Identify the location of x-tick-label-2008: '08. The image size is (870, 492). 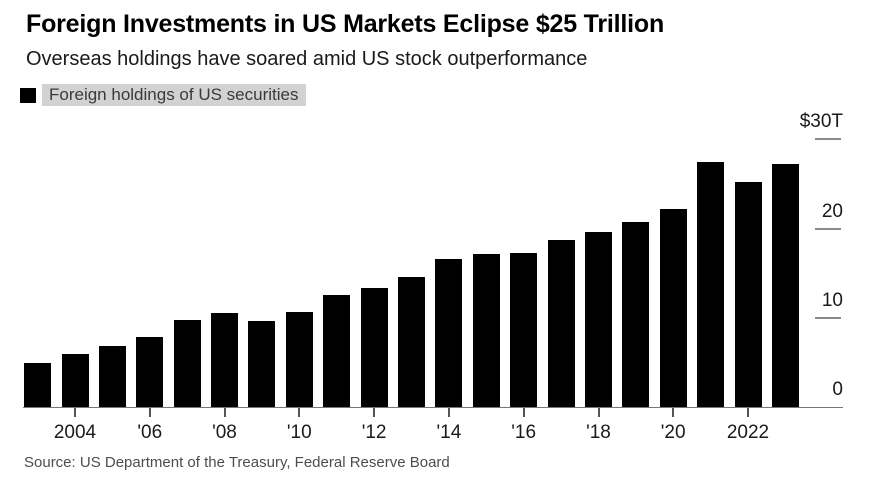
(224, 432).